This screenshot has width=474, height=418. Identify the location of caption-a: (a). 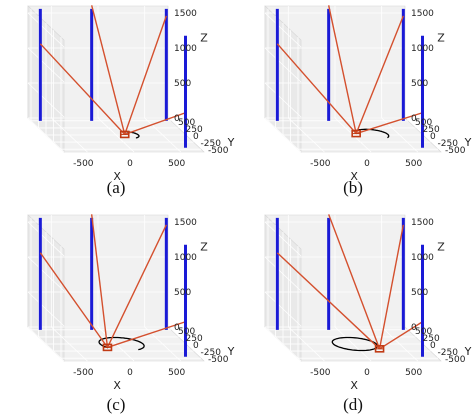
(116, 187).